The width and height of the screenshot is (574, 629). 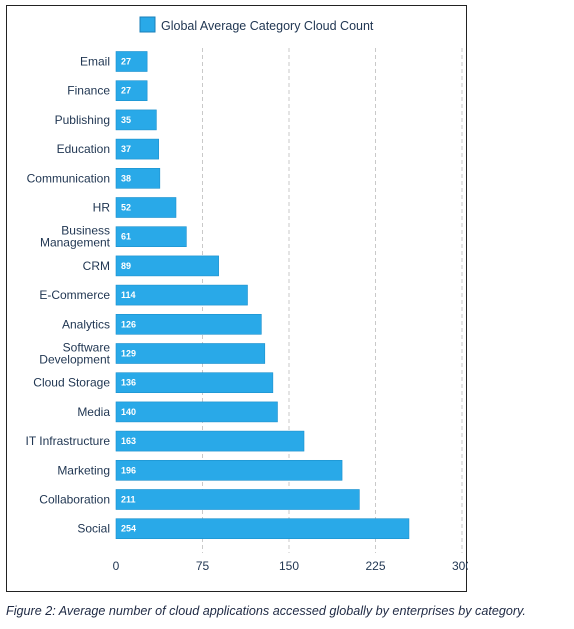 What do you see at coordinates (126, 266) in the screenshot?
I see `data-label: 89` at bounding box center [126, 266].